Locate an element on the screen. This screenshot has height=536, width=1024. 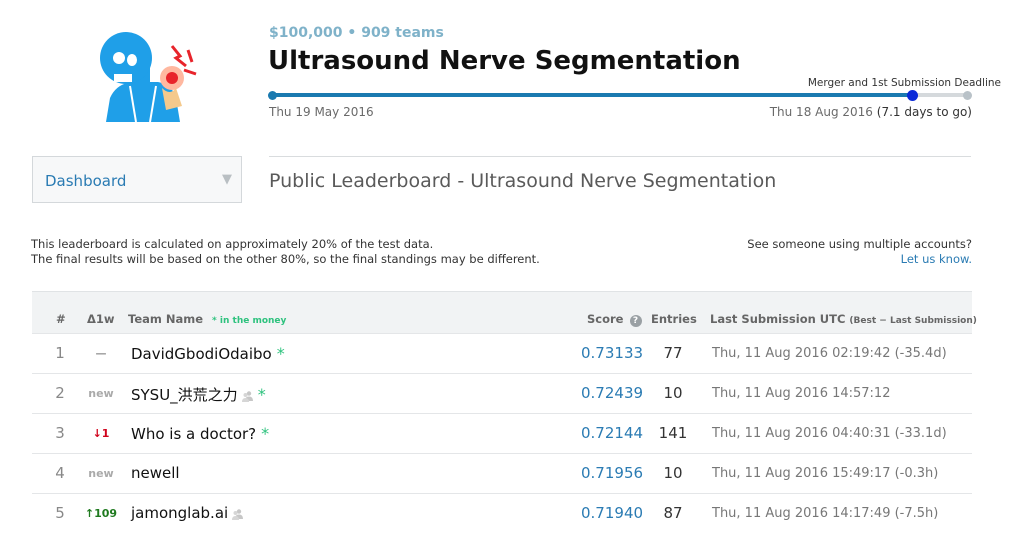
team-name-cell: SYSU_洪荒之力 * is located at coordinates (198, 394).